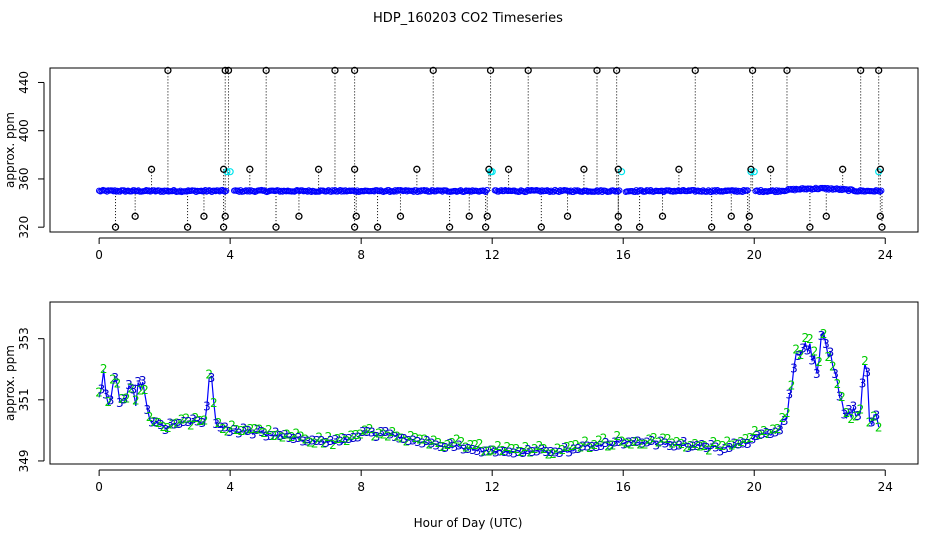 The height and width of the screenshot is (540, 936). What do you see at coordinates (230, 172) in the screenshot?
I see `qc-point` at bounding box center [230, 172].